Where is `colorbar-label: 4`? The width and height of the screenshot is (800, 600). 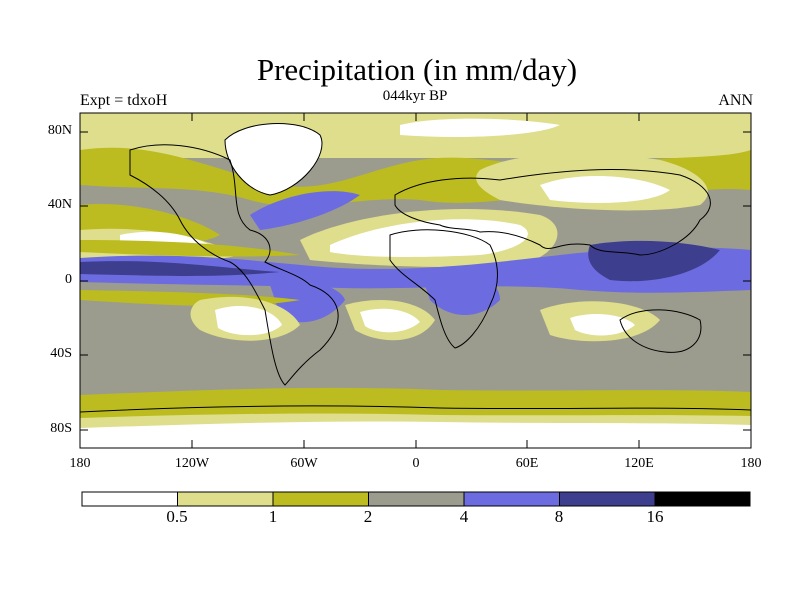
colorbar-label: 4 is located at coordinates (464, 516).